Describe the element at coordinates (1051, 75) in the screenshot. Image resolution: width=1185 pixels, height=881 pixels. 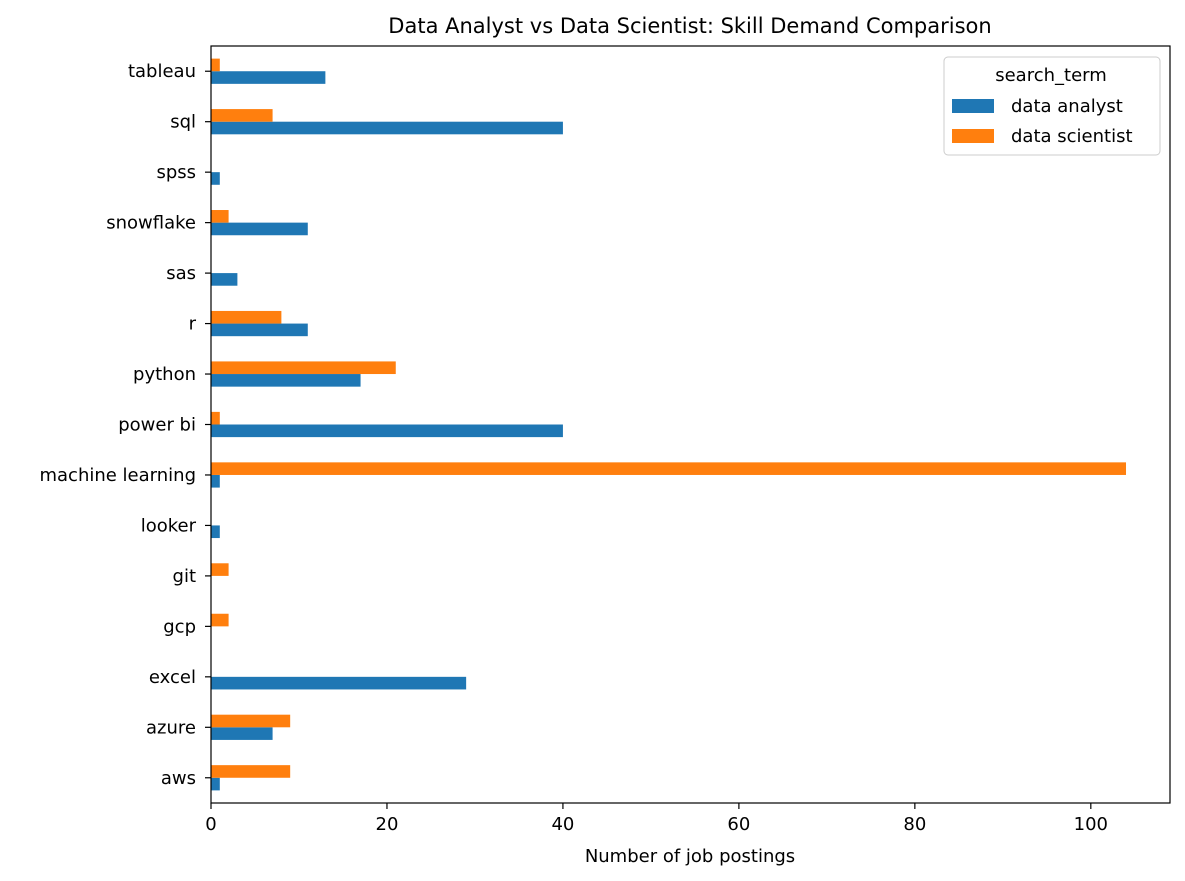
I see `legend-title: search_term` at that location.